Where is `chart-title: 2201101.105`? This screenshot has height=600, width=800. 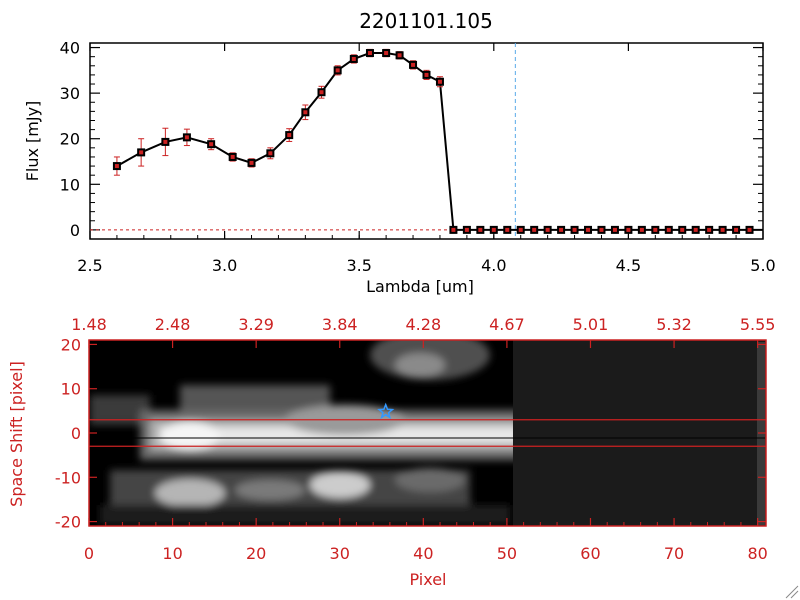 chart-title: 2201101.105 is located at coordinates (426, 21).